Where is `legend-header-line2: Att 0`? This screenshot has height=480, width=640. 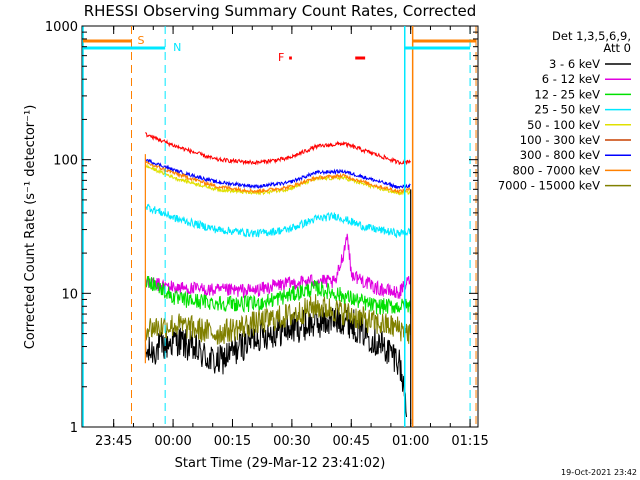 legend-header-line2: Att 0 is located at coordinates (617, 48).